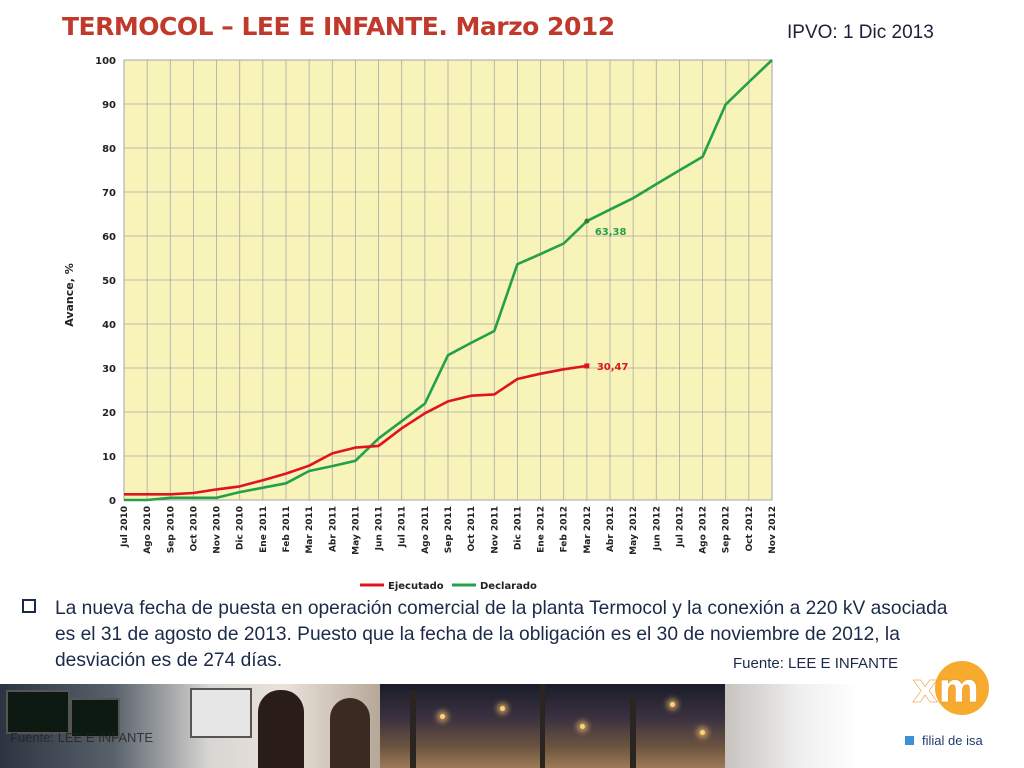  What do you see at coordinates (194, 528) in the screenshot?
I see `x-tick-label: Oct 2010` at bounding box center [194, 528].